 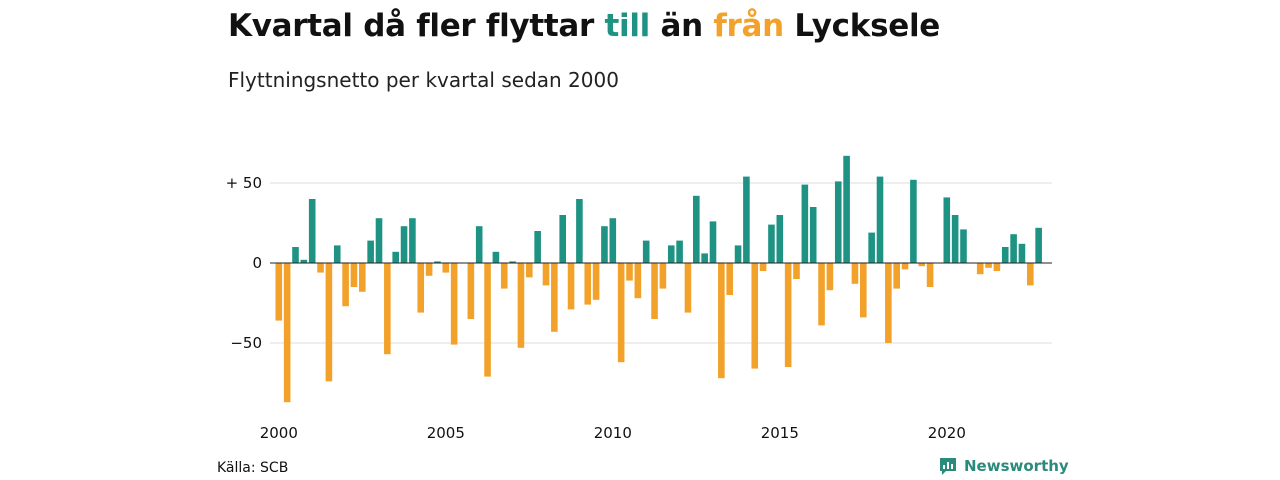 What do you see at coordinates (947, 230) in the screenshot?
I see `bar-2020-q1` at bounding box center [947, 230].